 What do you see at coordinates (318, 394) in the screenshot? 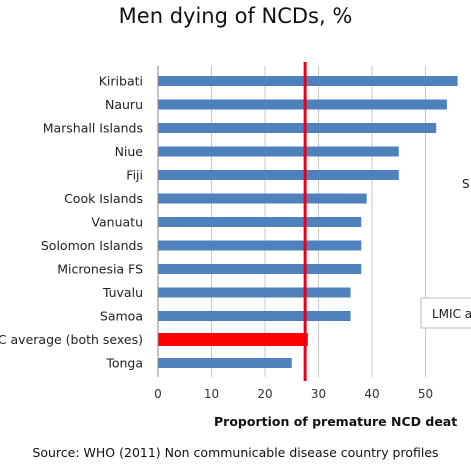
I see `x-tick-label: 30` at bounding box center [318, 394].